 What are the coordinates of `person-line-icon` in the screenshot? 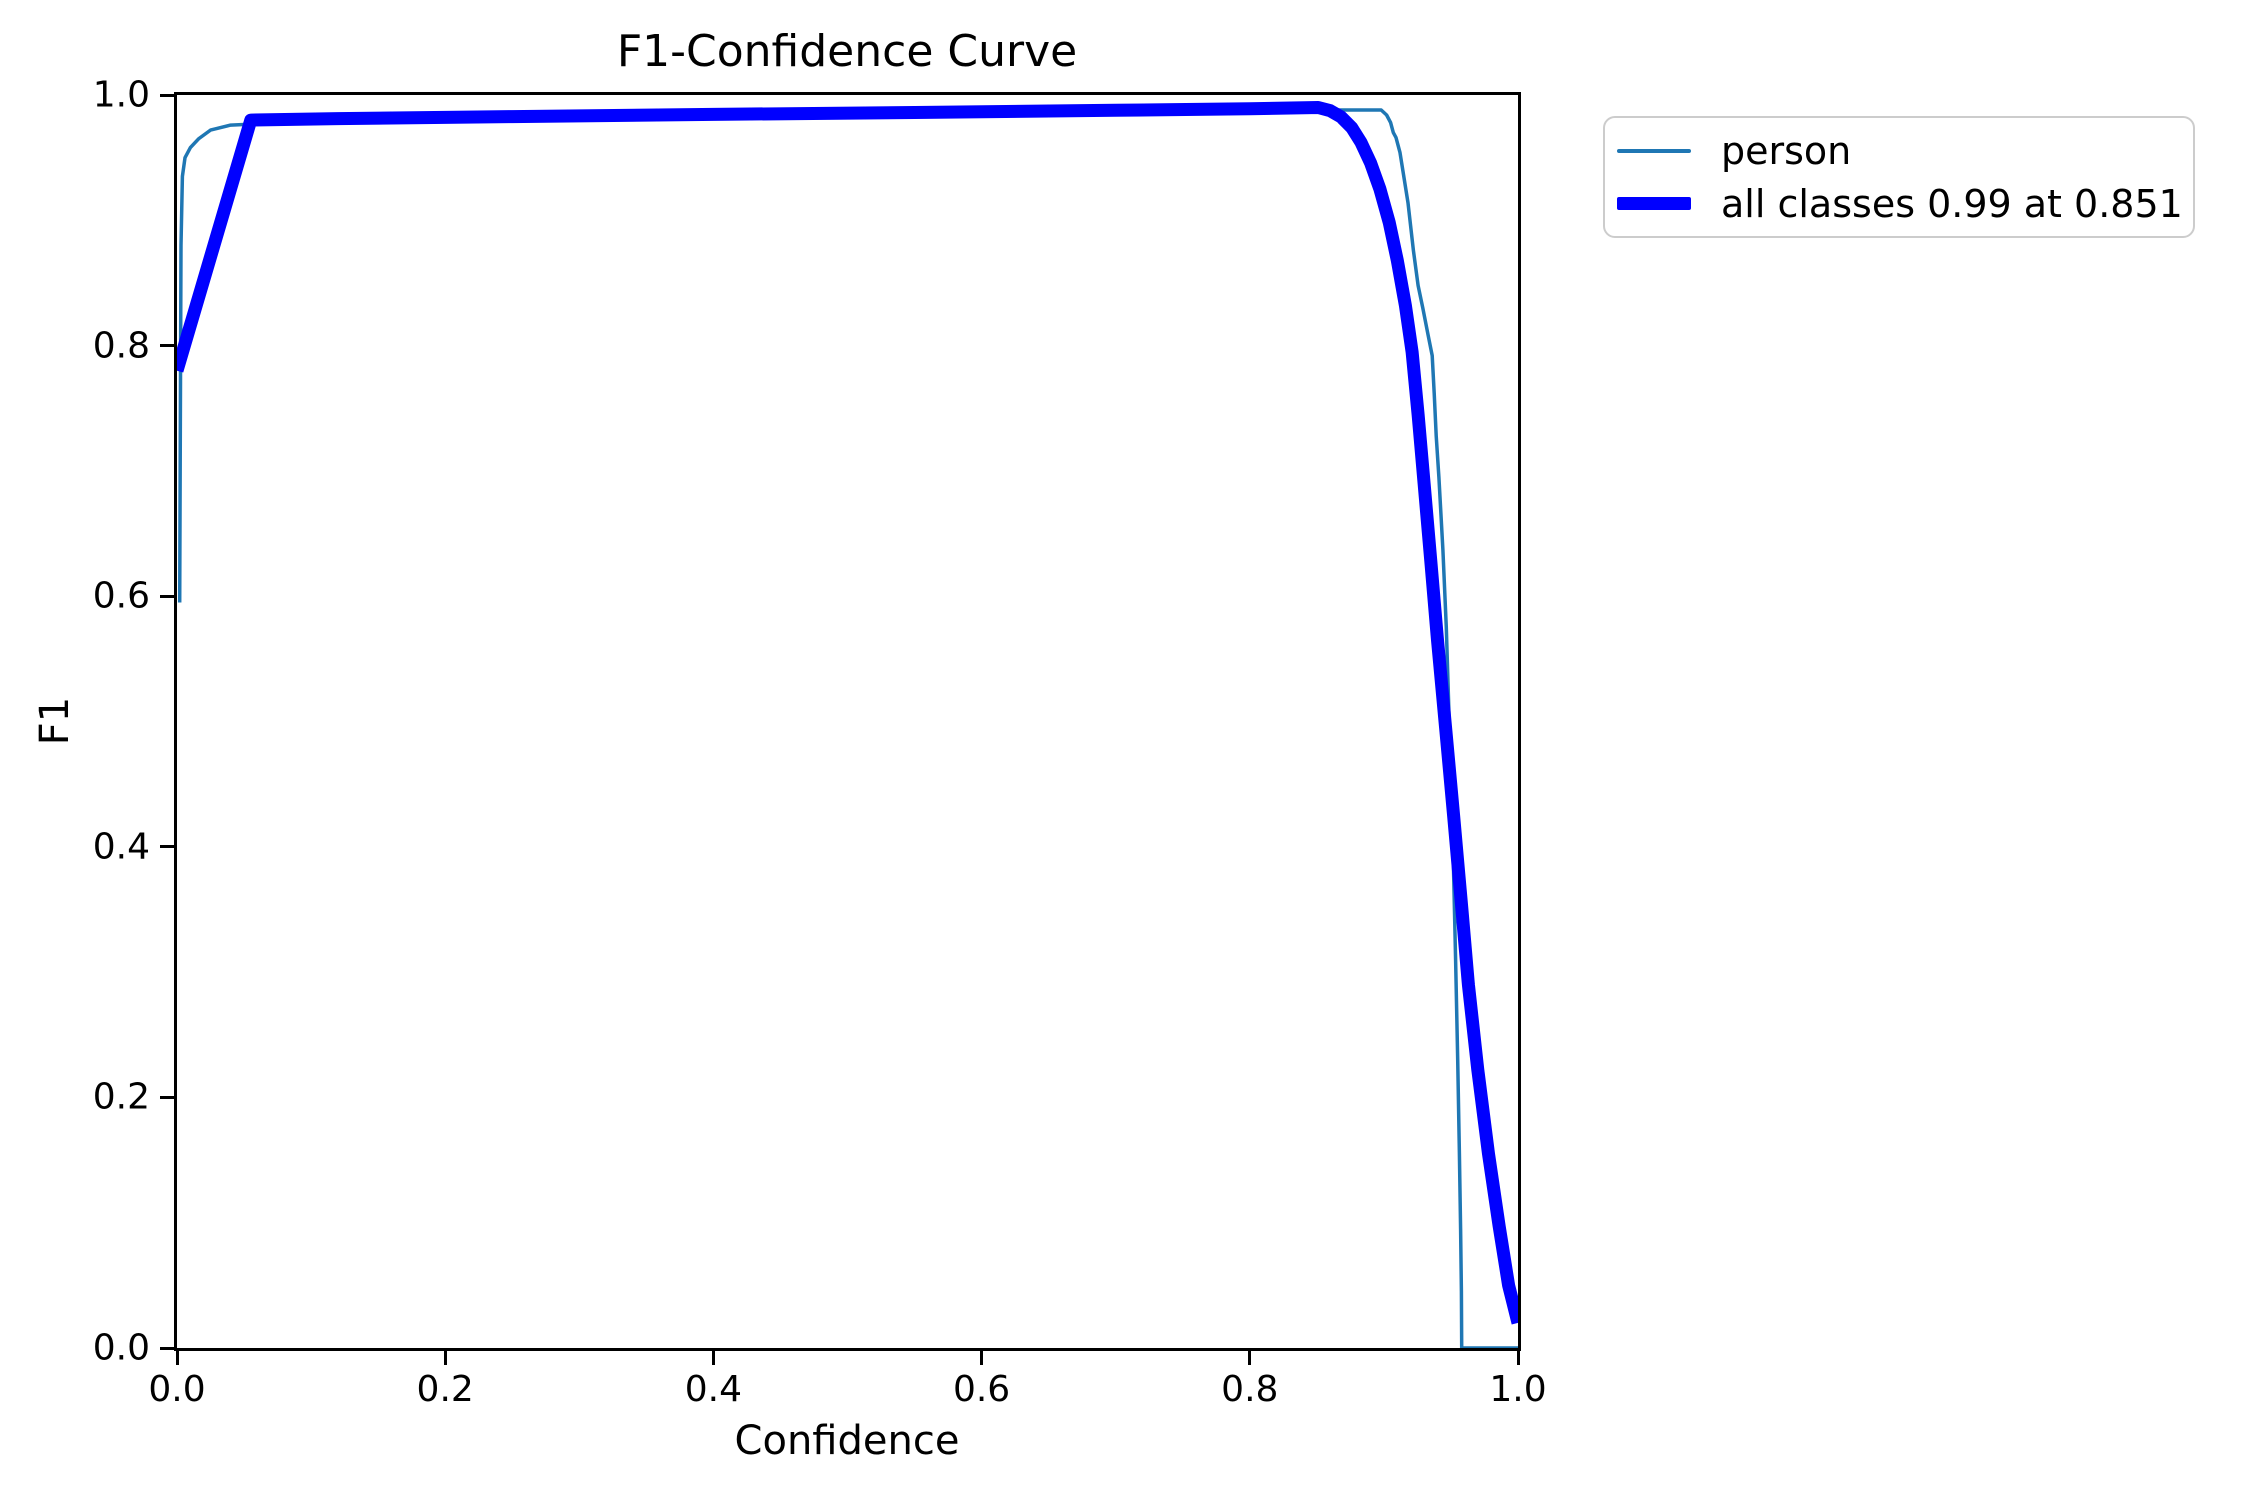 It's located at (1654, 150).